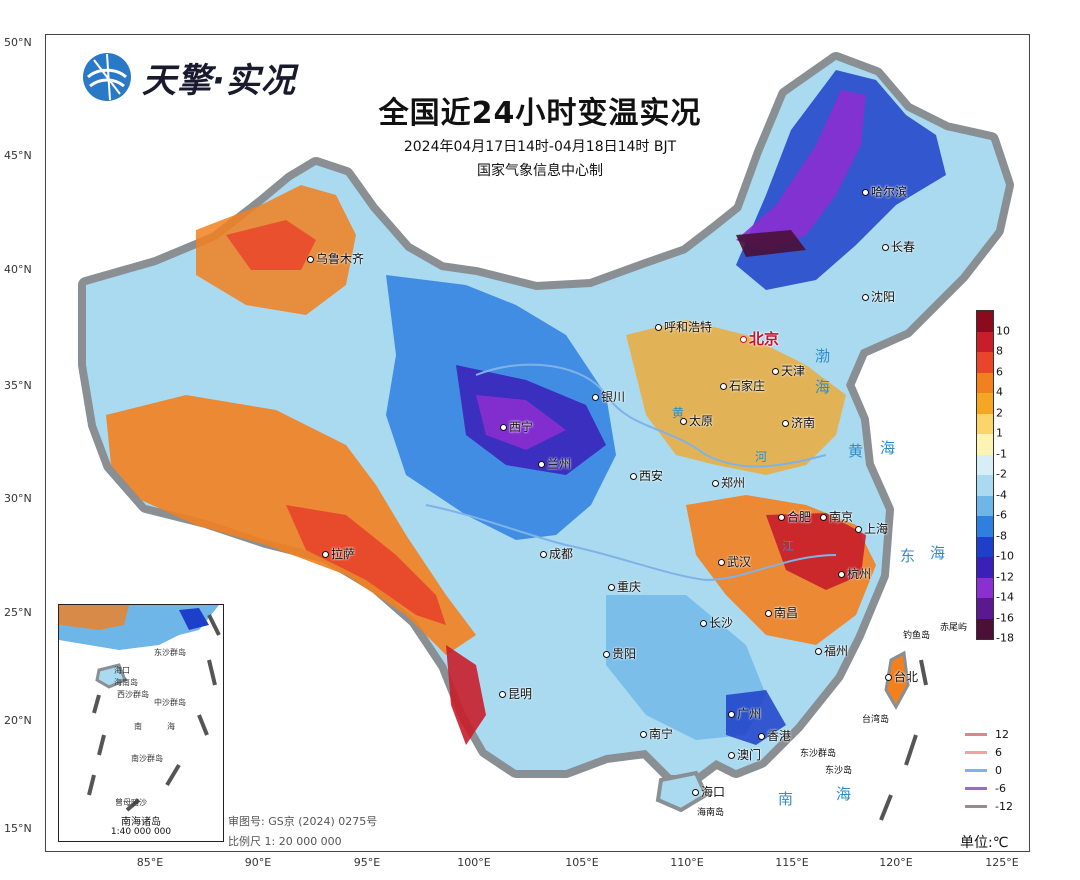  I want to click on city-zhengzhou: 郑州, so click(728, 482).